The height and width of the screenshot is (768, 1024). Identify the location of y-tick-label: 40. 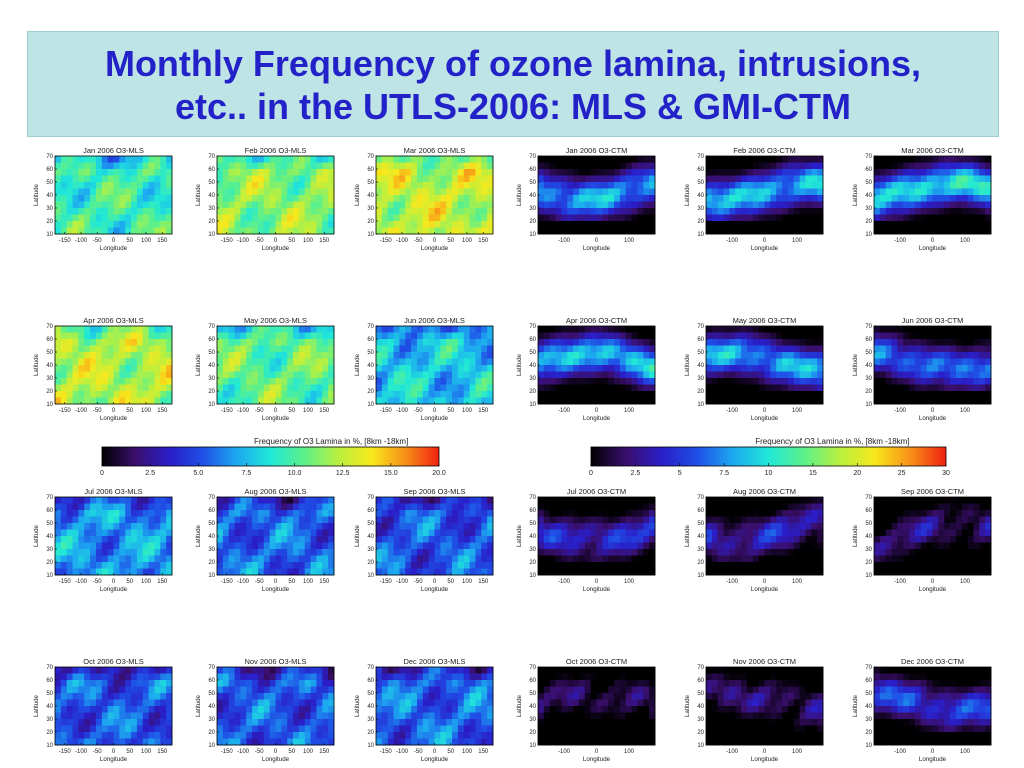
(49, 537).